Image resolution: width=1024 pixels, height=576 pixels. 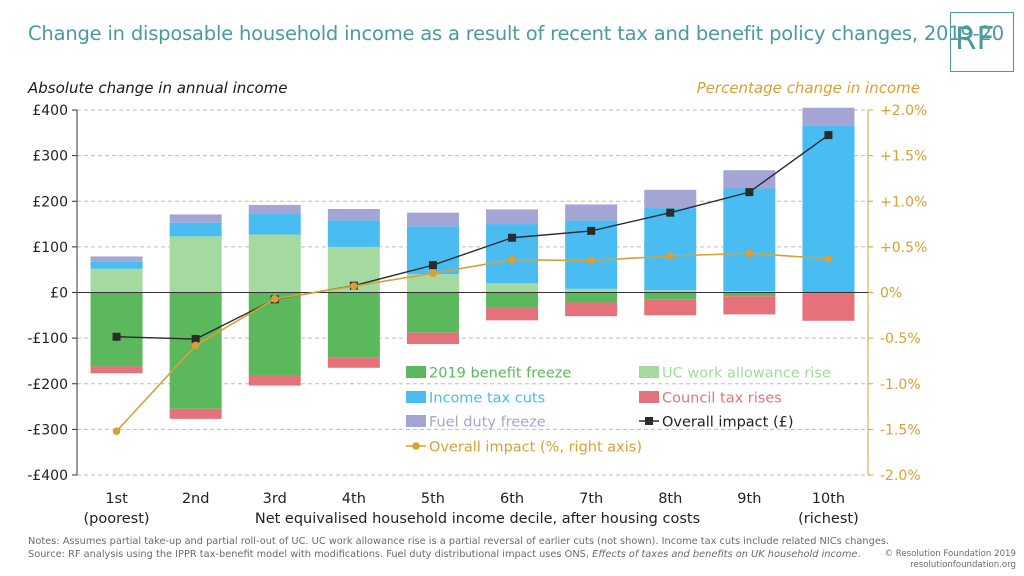 I want to click on x-tick-sublabel: (poorest), so click(x=117, y=519).